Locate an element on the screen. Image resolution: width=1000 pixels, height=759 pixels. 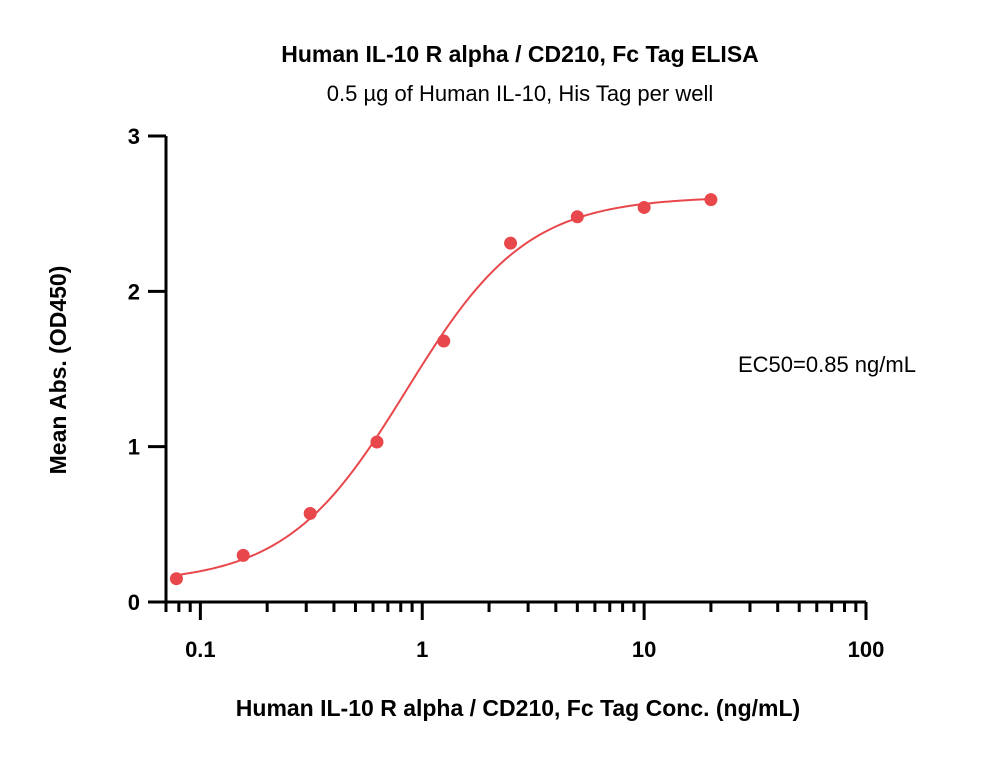
chart-subtitle: 0.5 µg of Human IL-10, His Tag per well is located at coordinates (520, 93).